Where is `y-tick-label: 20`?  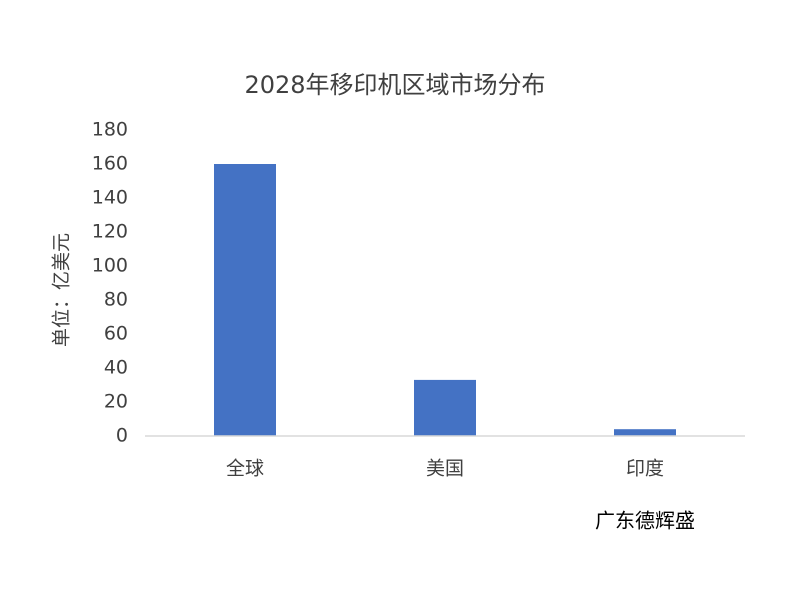 y-tick-label: 20 is located at coordinates (116, 402).